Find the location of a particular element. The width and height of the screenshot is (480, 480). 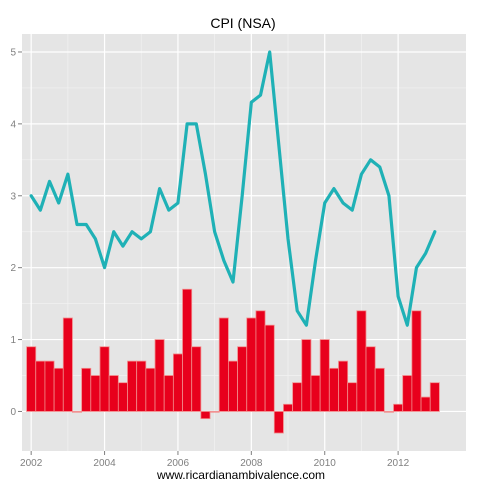

bar-2007Q1 is located at coordinates (214, 412).